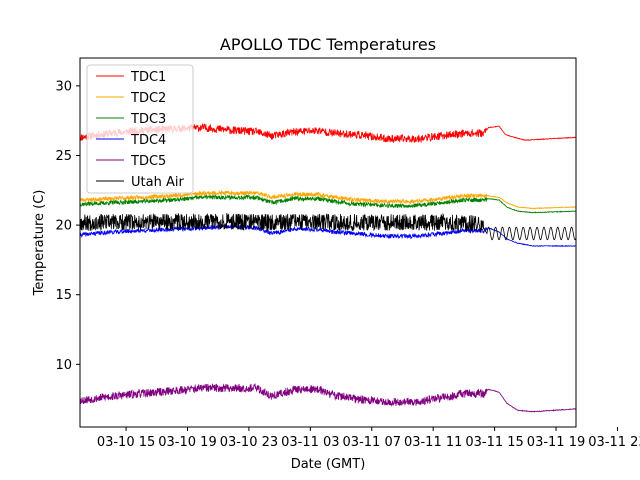 Image resolution: width=640 pixels, height=480 pixels. Describe the element at coordinates (126, 442) in the screenshot. I see `x-tick-label: 03-10 15` at that location.